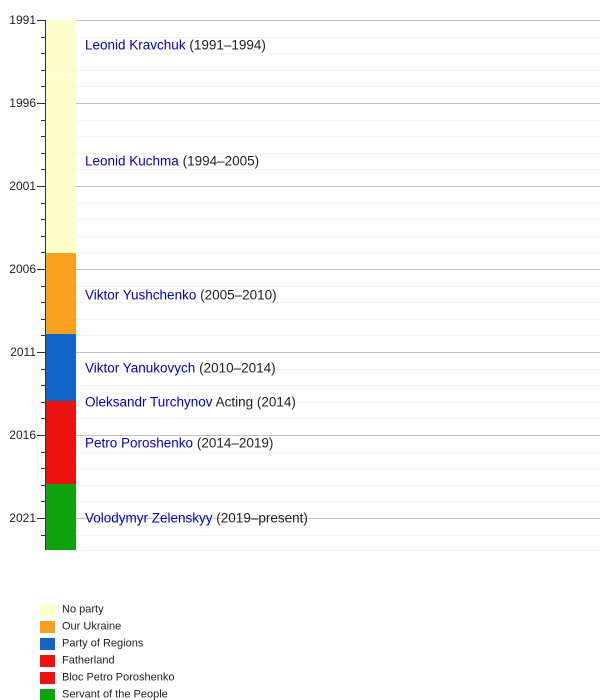 The image size is (600, 700). I want to click on legend-label: Party of Regions, so click(103, 643).